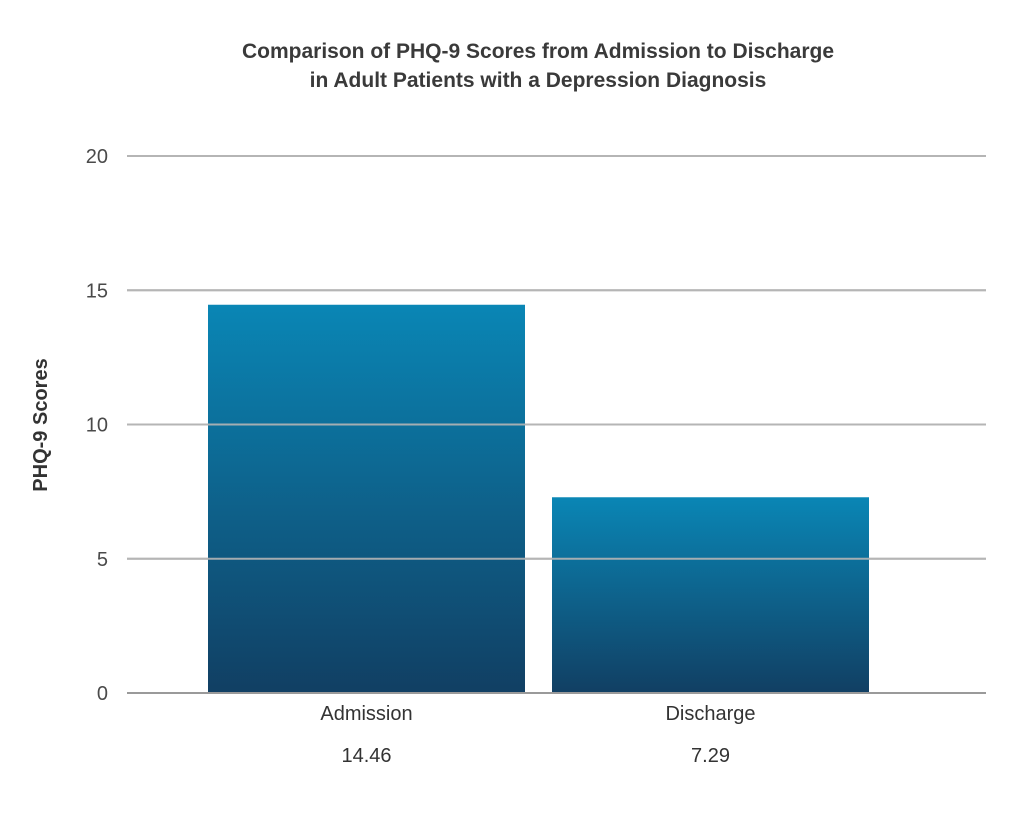 This screenshot has width=1024, height=819. Describe the element at coordinates (41, 424) in the screenshot. I see `y-axis-label: PHQ-9 Scores` at that location.